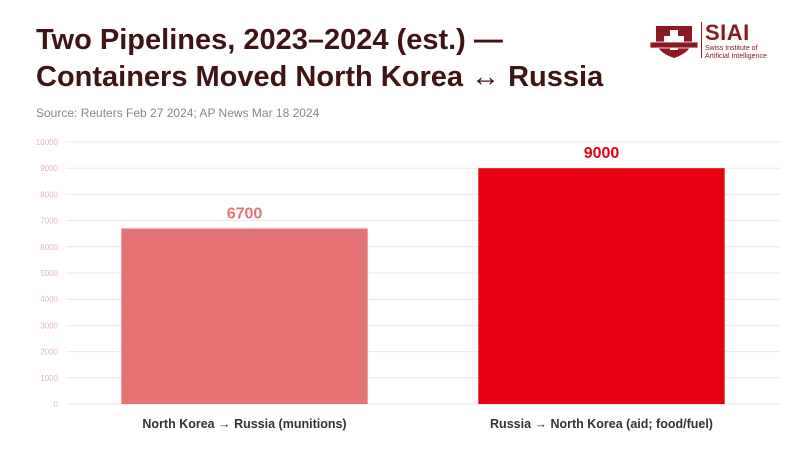  I want to click on y-tick-label: 4000, so click(49, 299).